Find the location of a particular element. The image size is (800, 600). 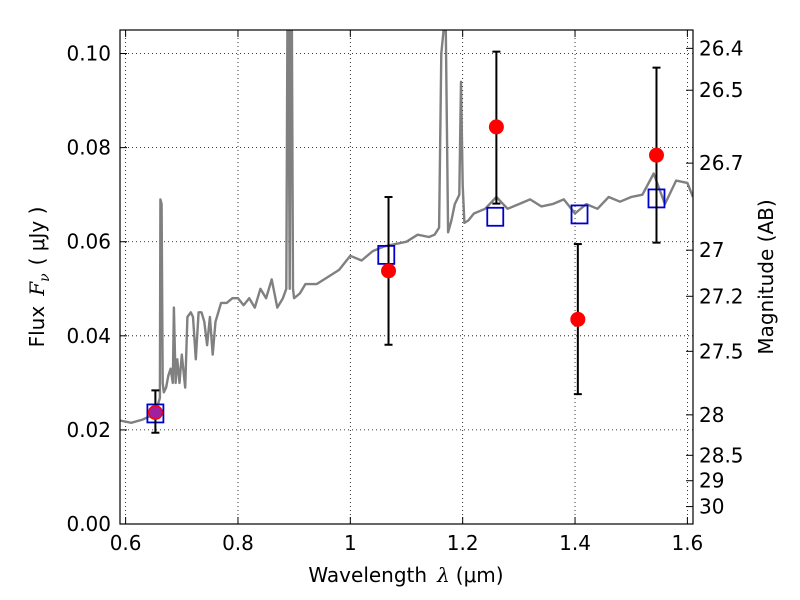

y2-tick-label: 26.7 is located at coordinates (721, 163).